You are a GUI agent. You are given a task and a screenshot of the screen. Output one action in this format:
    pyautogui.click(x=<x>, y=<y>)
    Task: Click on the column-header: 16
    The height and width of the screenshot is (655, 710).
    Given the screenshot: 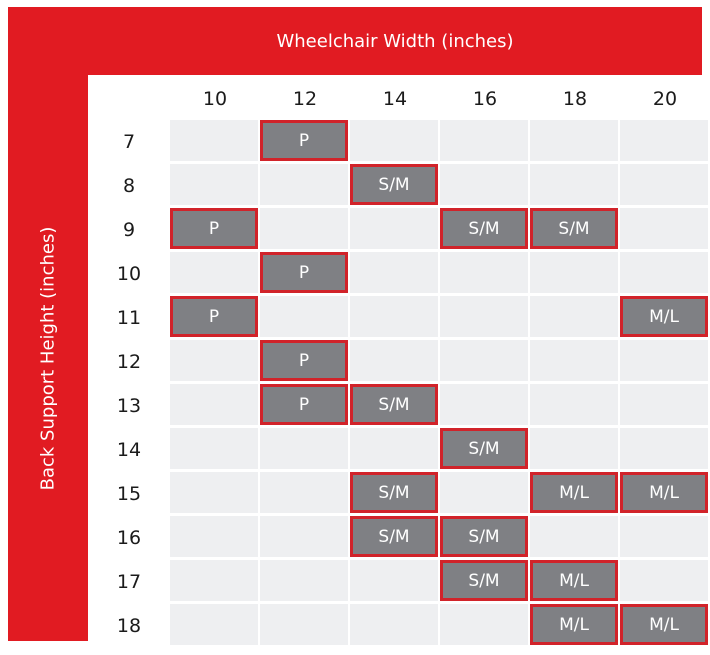 What is the action you would take?
    pyautogui.click(x=485, y=99)
    